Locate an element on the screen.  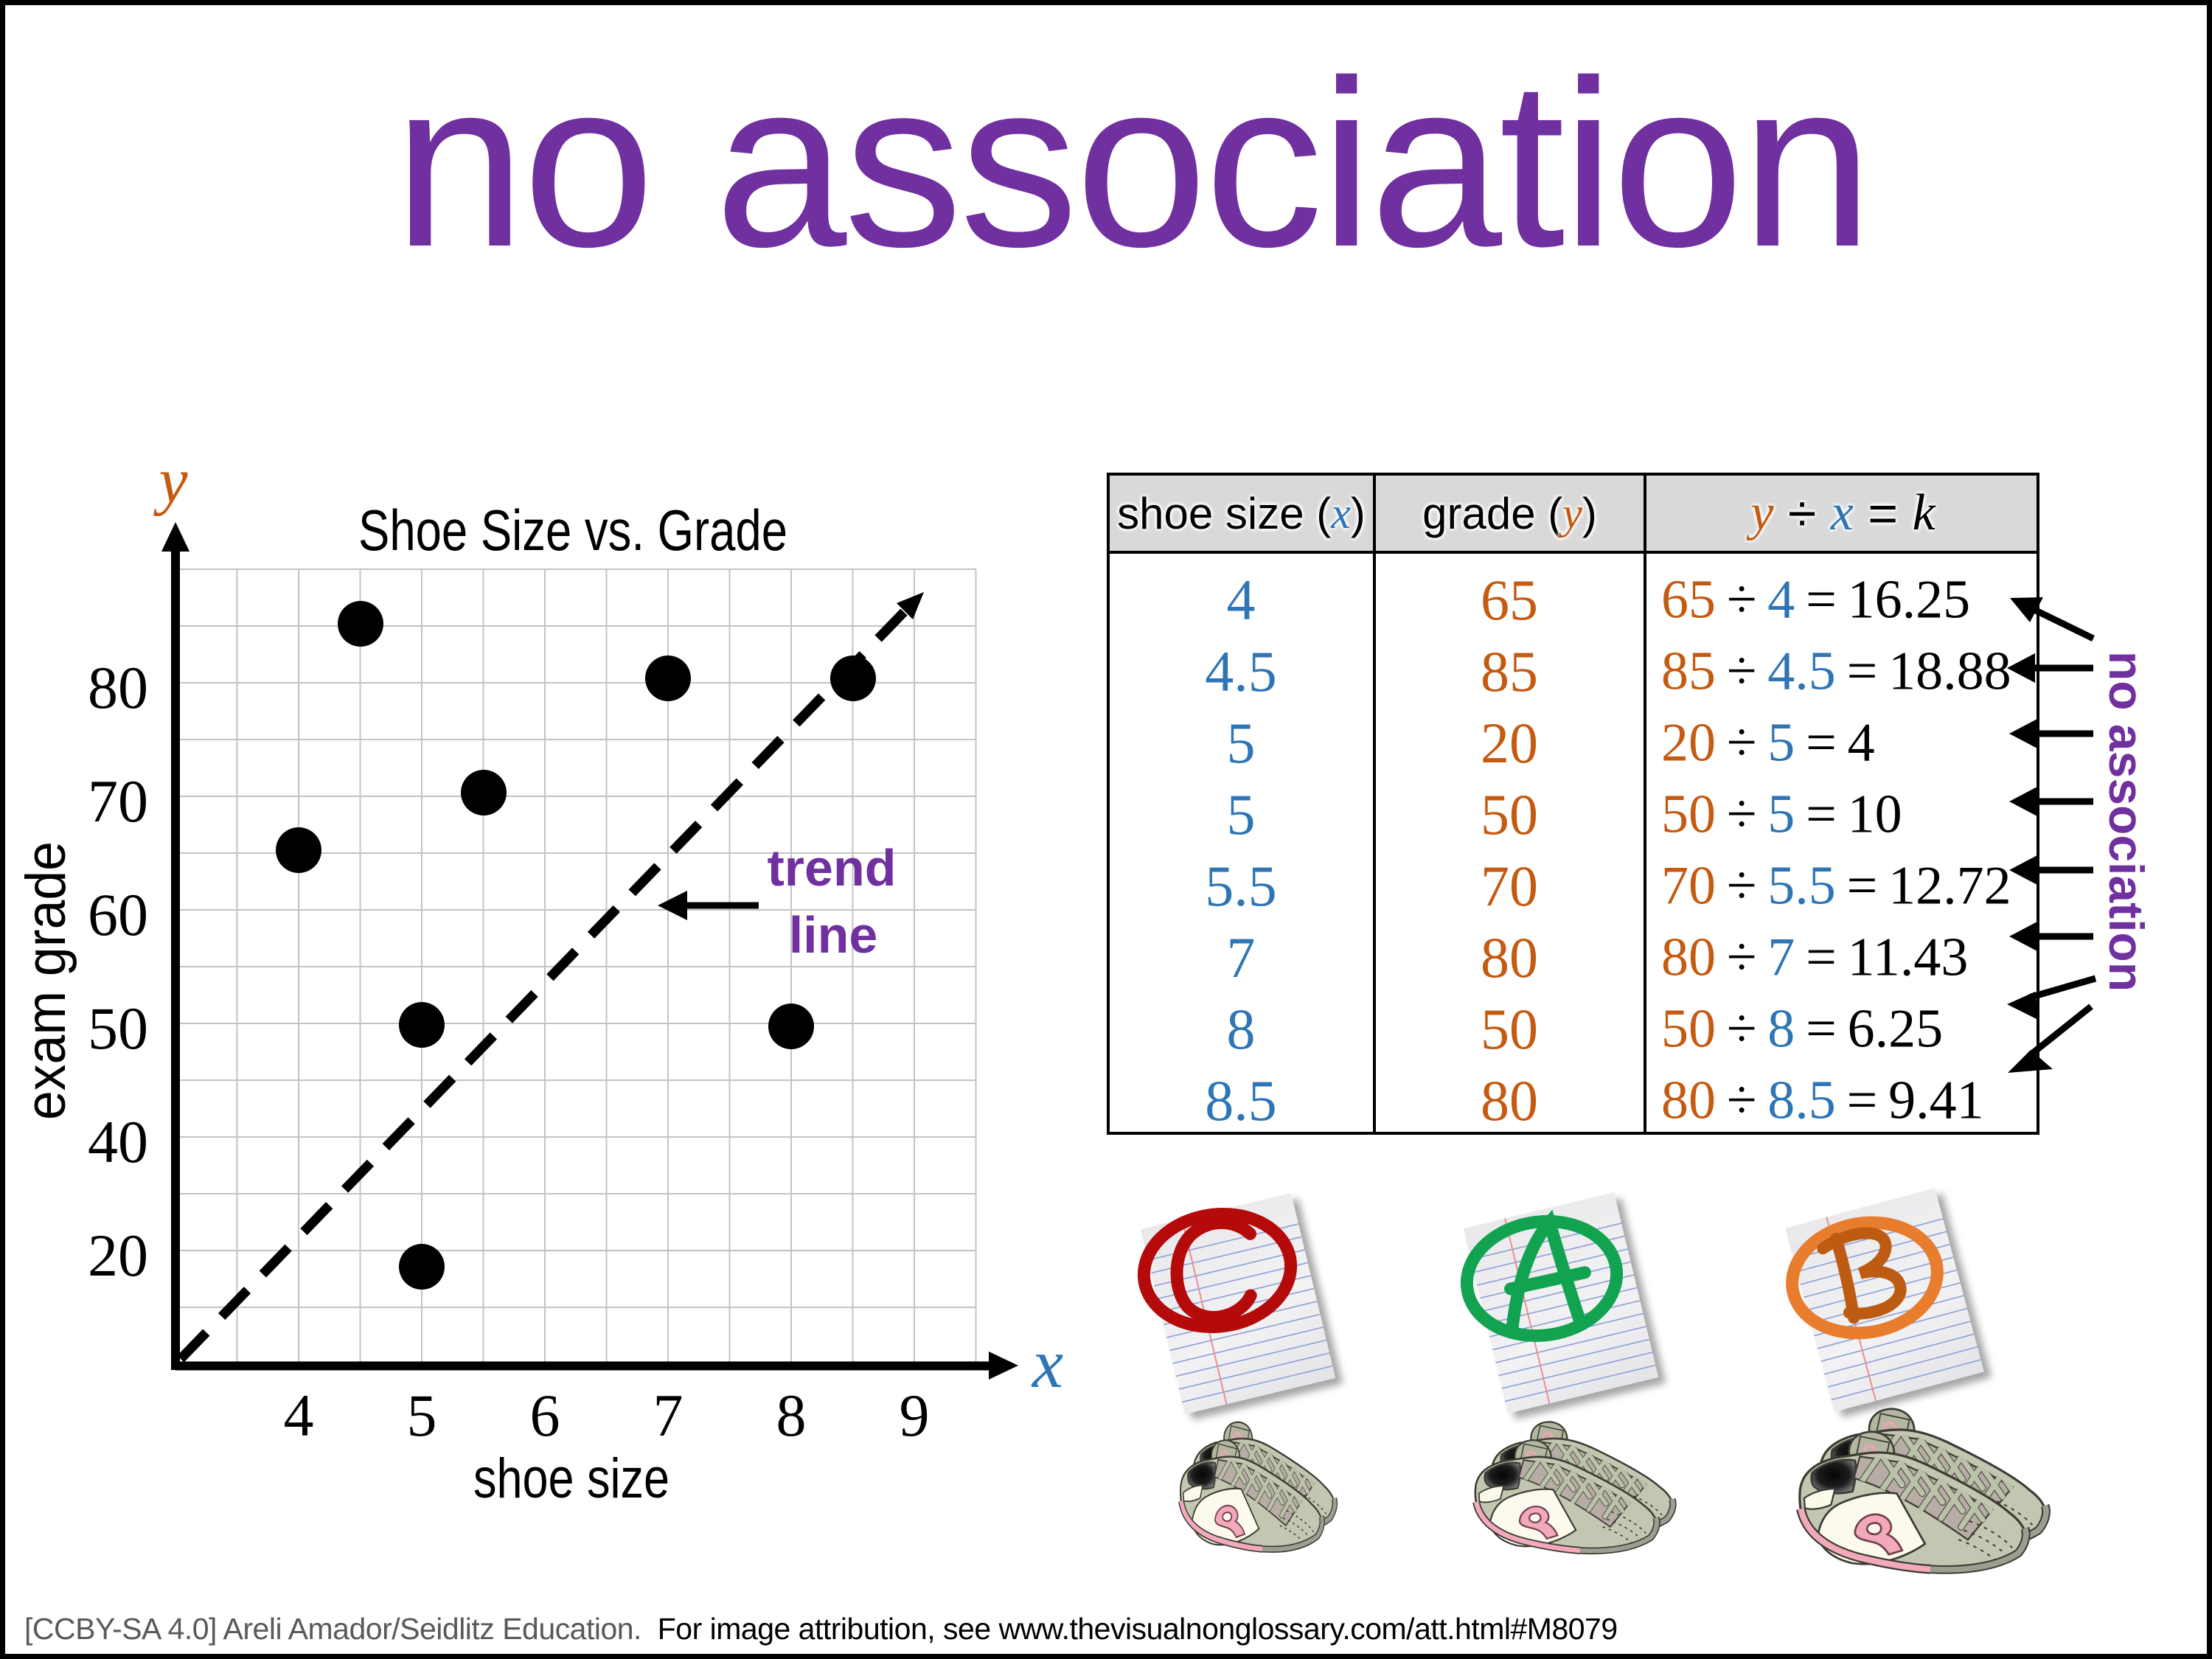
svg-text: 5 is located at coordinates (422, 1415).